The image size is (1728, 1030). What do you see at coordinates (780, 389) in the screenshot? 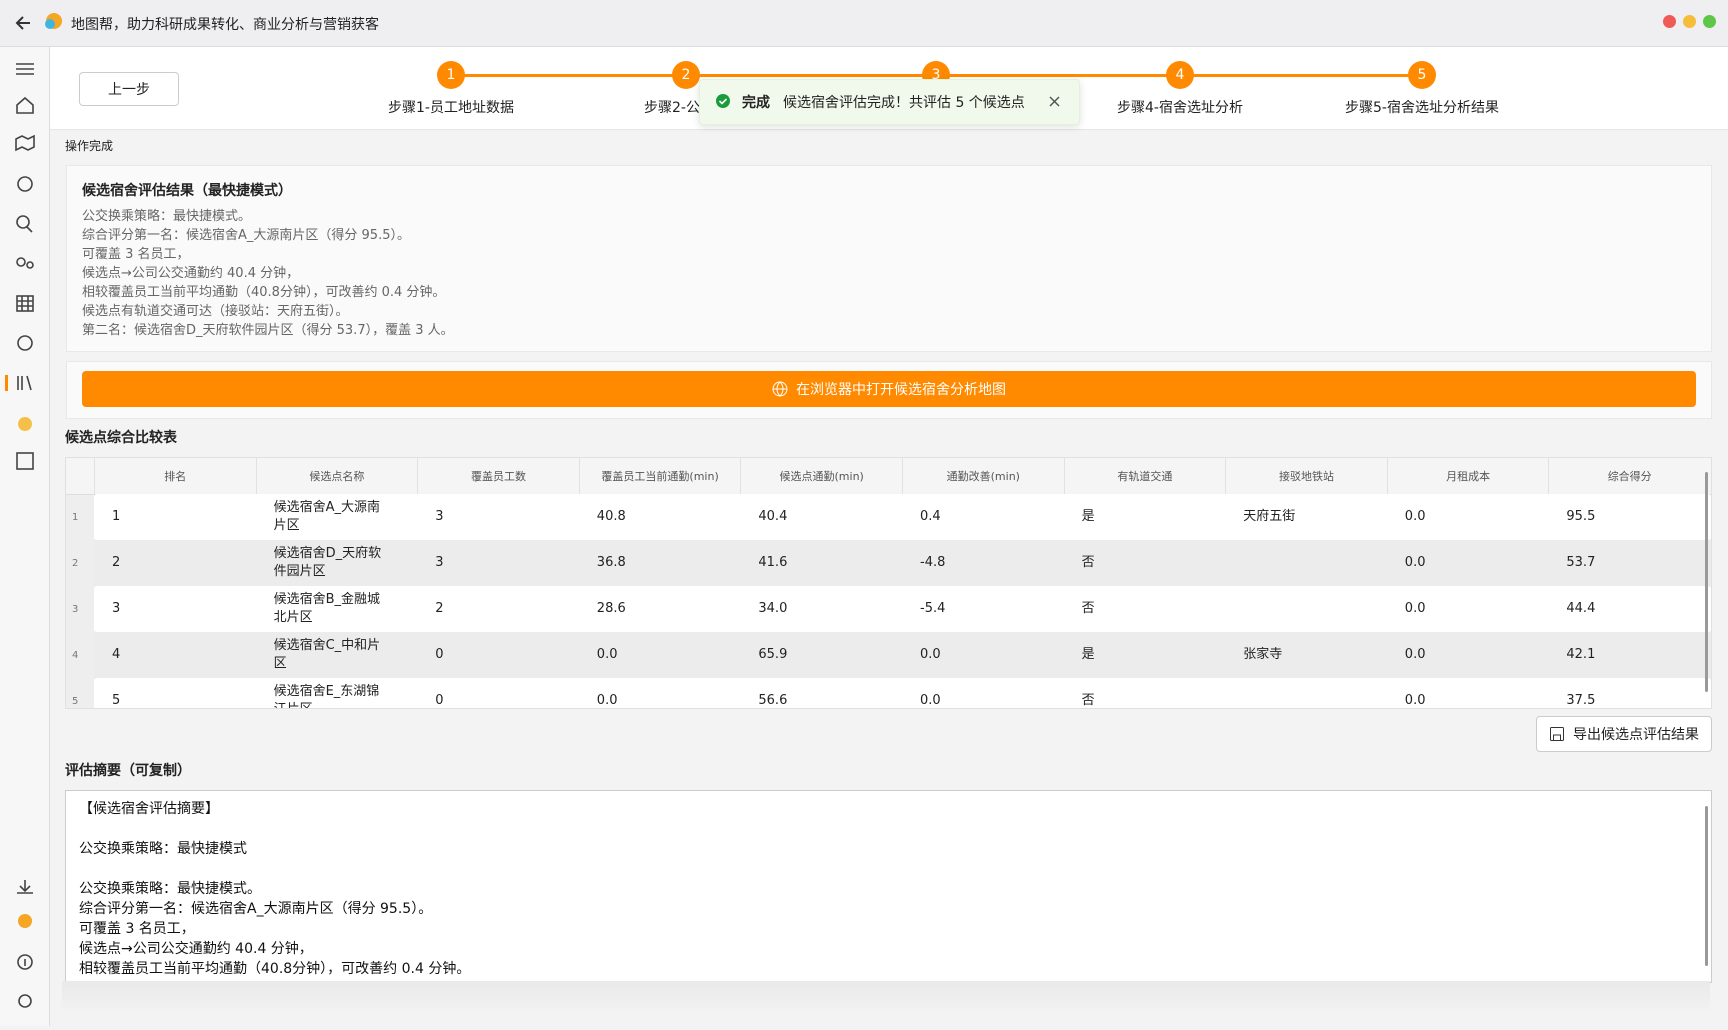
I see `globe-icon` at bounding box center [780, 389].